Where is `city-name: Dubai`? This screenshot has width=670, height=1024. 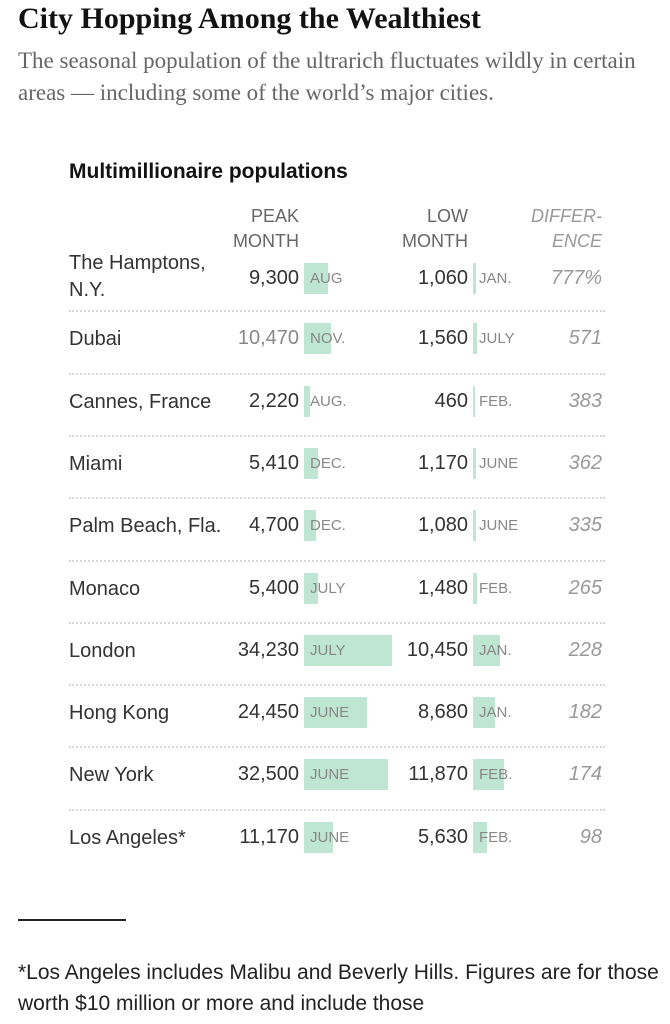
city-name: Dubai is located at coordinates (95, 339).